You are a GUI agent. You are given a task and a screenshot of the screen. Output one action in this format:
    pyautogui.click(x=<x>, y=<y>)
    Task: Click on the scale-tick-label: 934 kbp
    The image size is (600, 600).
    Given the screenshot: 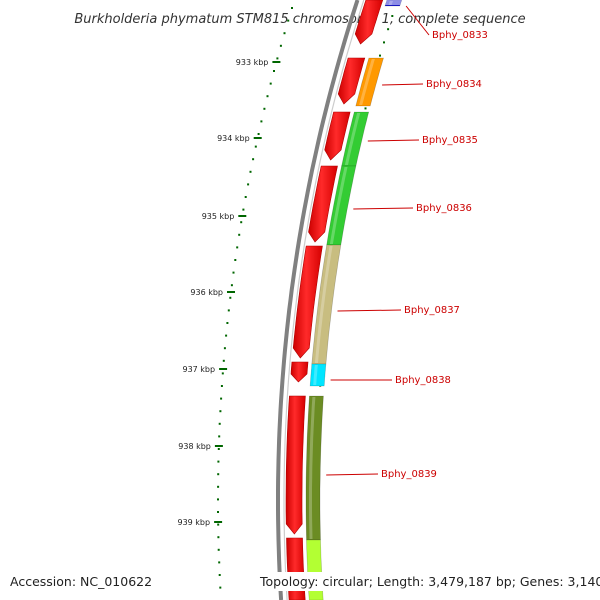 What is the action you would take?
    pyautogui.click(x=233, y=138)
    